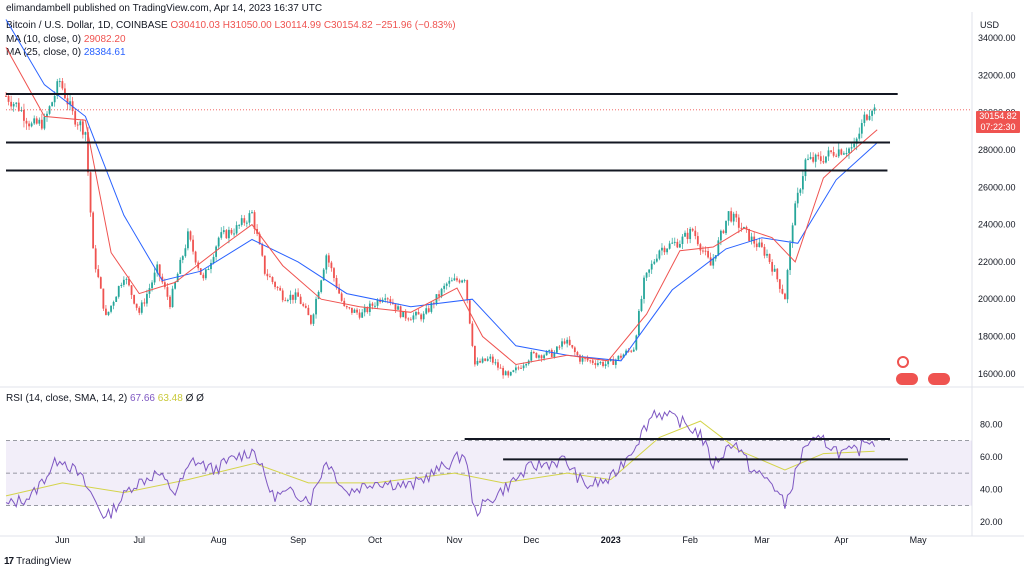  I want to click on time-tick-label: Apr, so click(841, 540).